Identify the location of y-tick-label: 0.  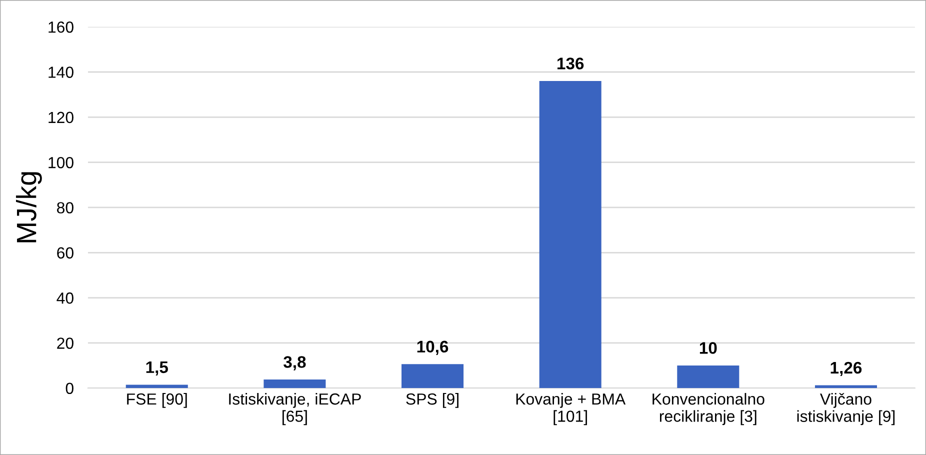
(70, 388).